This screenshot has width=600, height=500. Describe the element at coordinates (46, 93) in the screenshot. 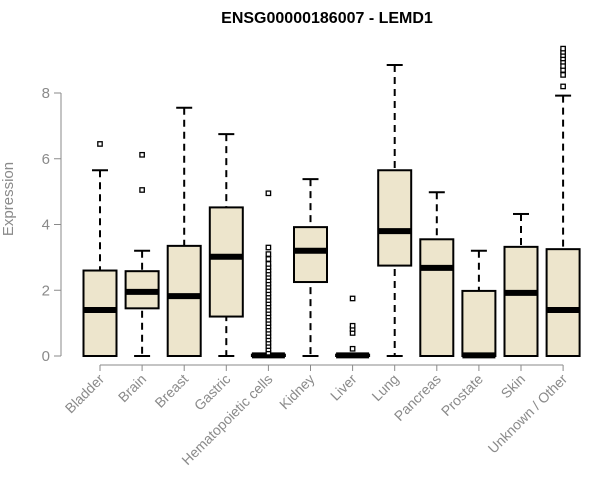

I see `y-tick-label: 8` at that location.